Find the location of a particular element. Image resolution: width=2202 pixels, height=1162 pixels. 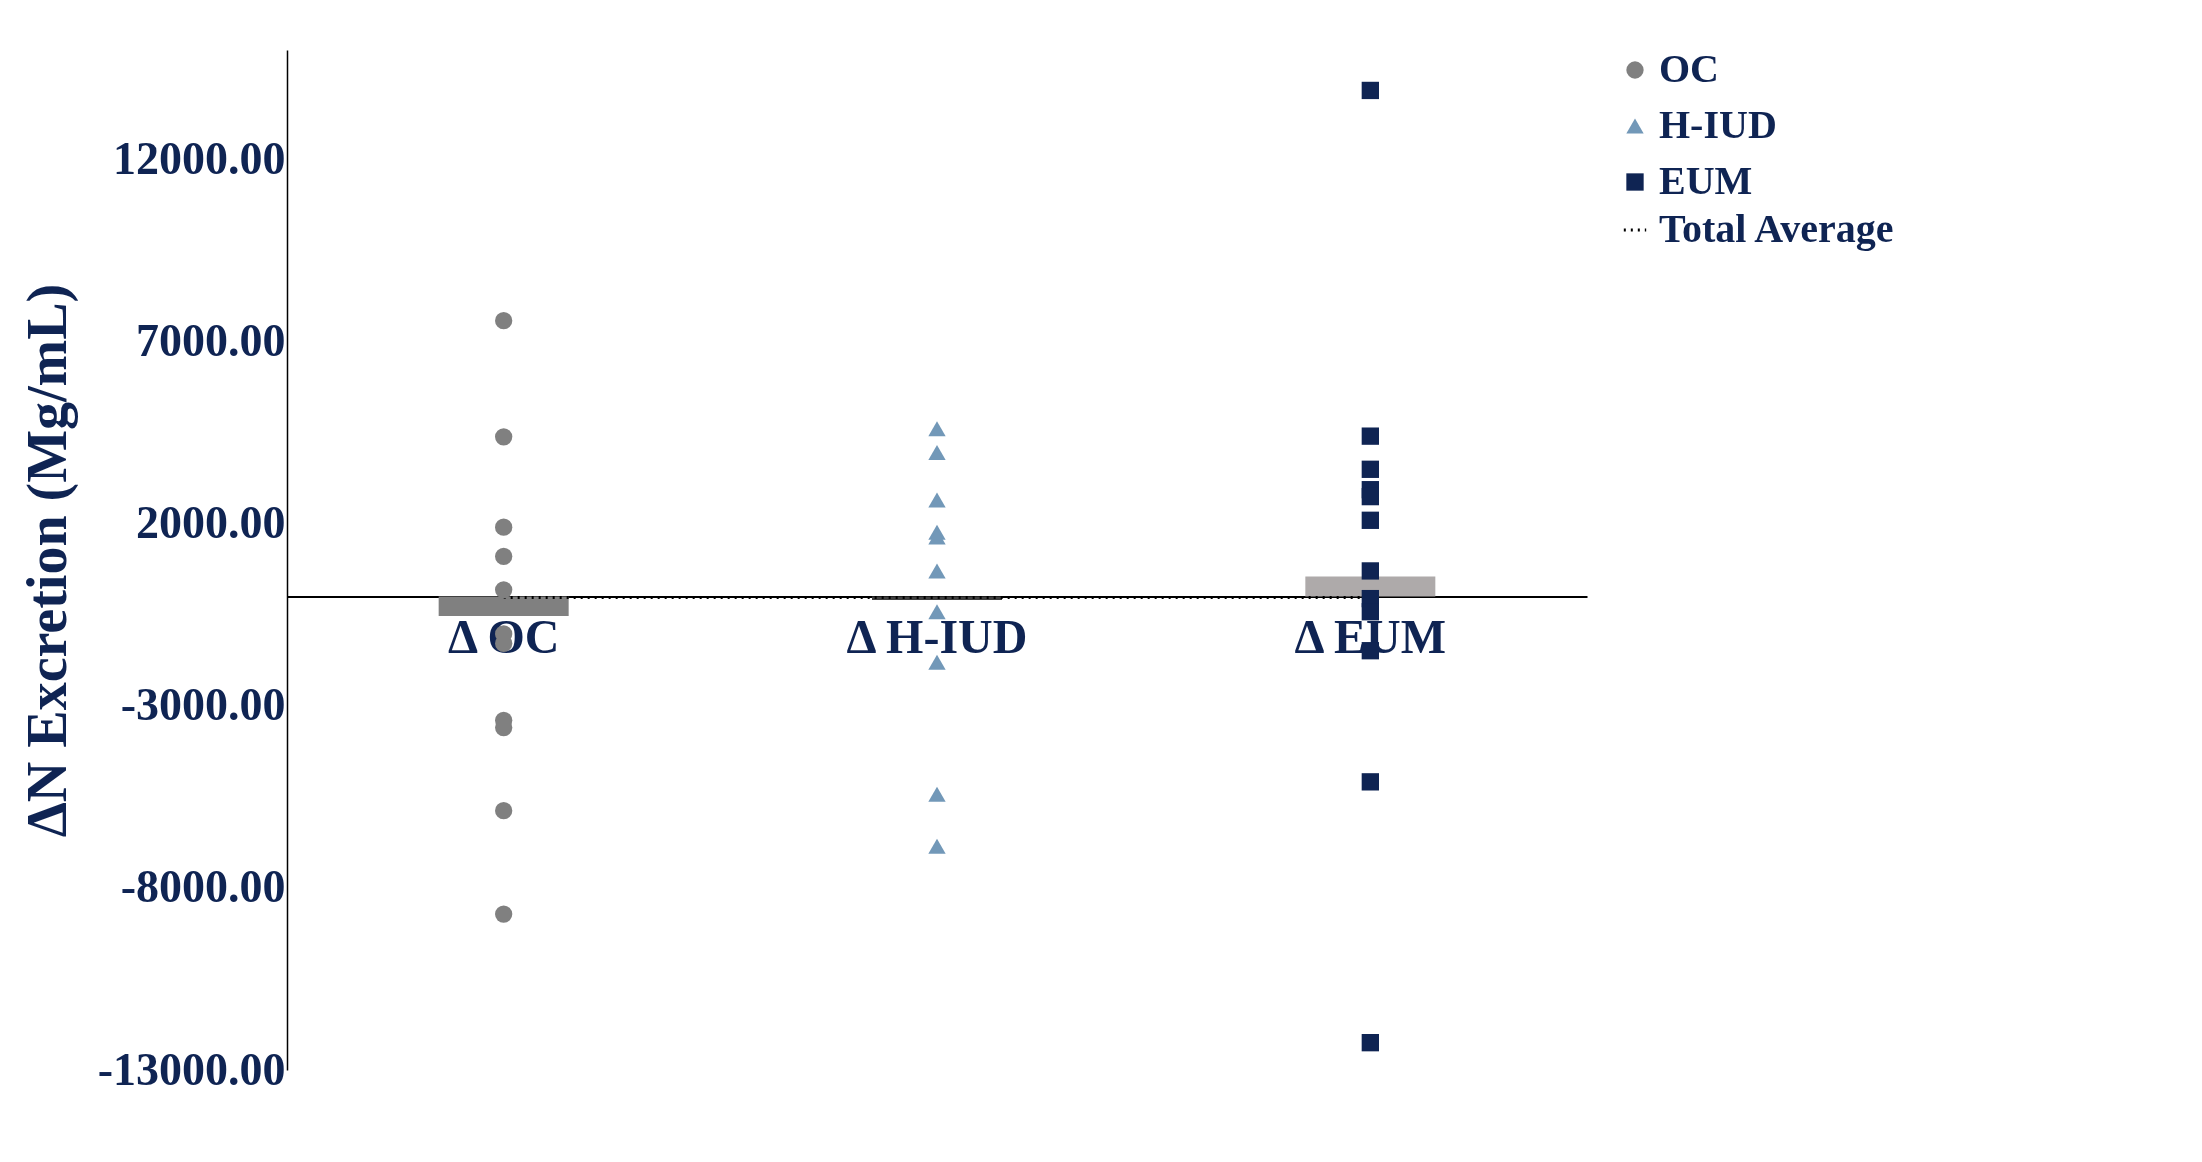

y-tick-label: -8000.00 is located at coordinates (203, 887).